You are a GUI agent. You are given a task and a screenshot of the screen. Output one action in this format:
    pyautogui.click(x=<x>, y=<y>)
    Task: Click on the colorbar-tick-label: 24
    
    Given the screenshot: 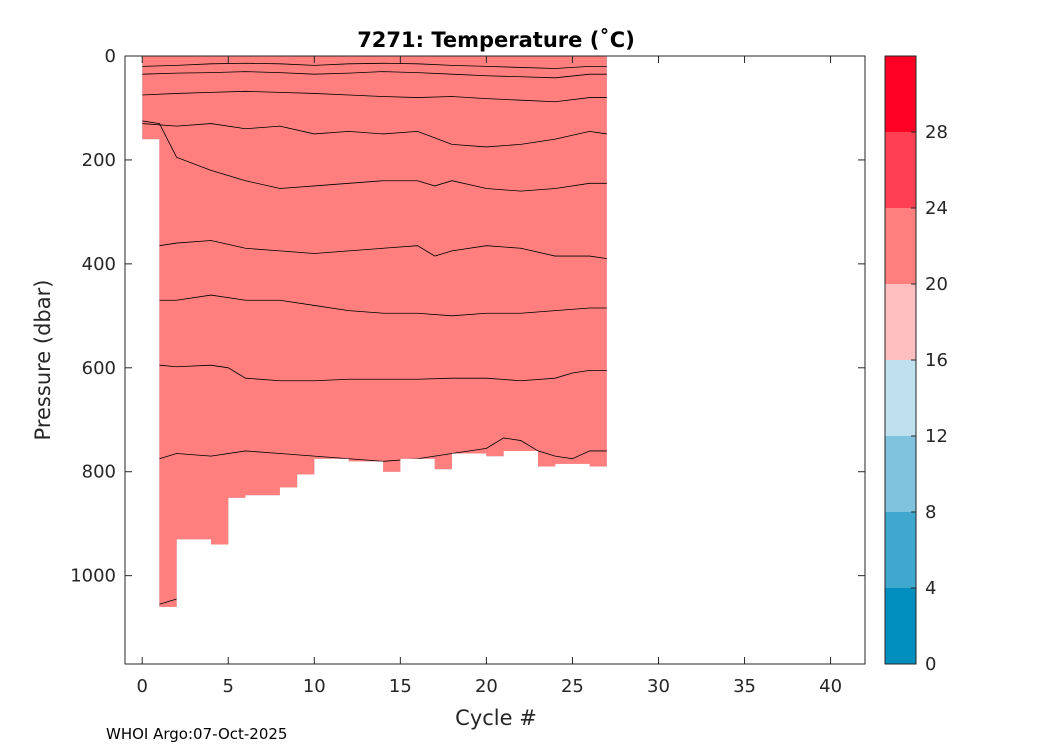 What is the action you would take?
    pyautogui.click(x=936, y=208)
    